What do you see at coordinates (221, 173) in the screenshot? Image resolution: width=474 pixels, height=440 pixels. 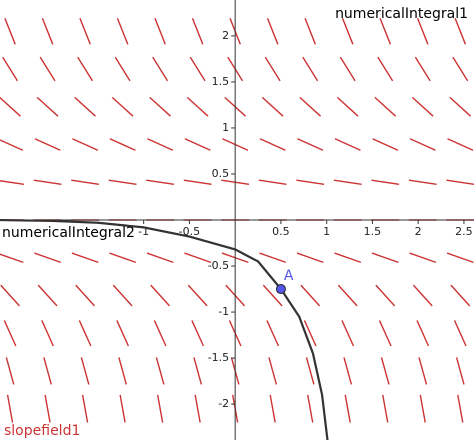 I see `y-tick-label: 0.5` at bounding box center [221, 173].